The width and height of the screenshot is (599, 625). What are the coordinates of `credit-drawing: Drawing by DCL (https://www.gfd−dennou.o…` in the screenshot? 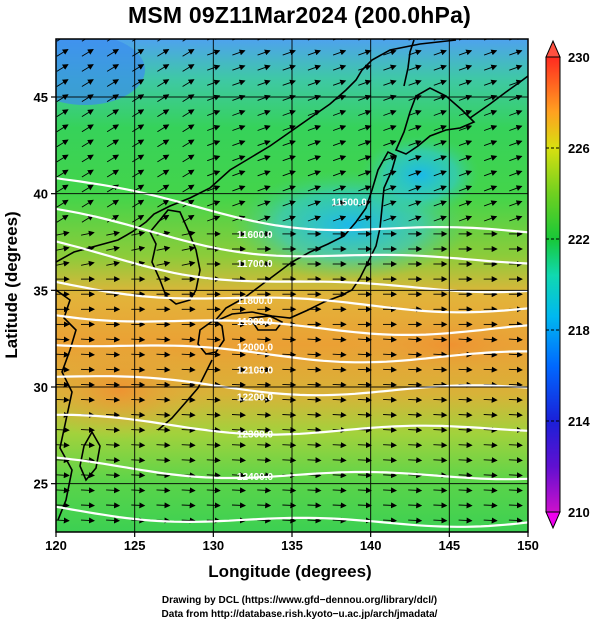 It's located at (299, 600).